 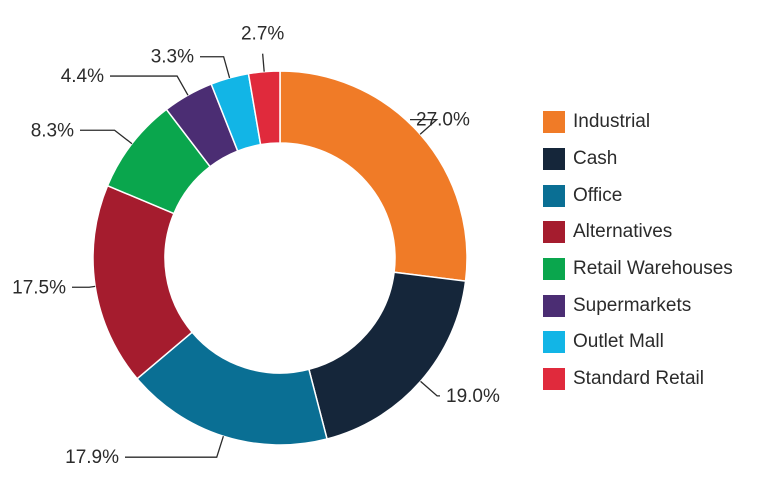 What do you see at coordinates (82, 76) in the screenshot?
I see `data-label-supermarkets: 4.4%` at bounding box center [82, 76].